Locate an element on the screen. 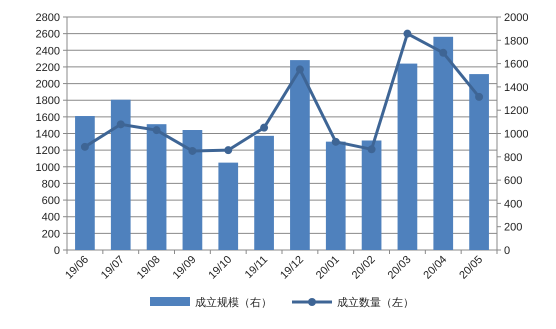  y-tick-label: 1800 is located at coordinates (48, 101).